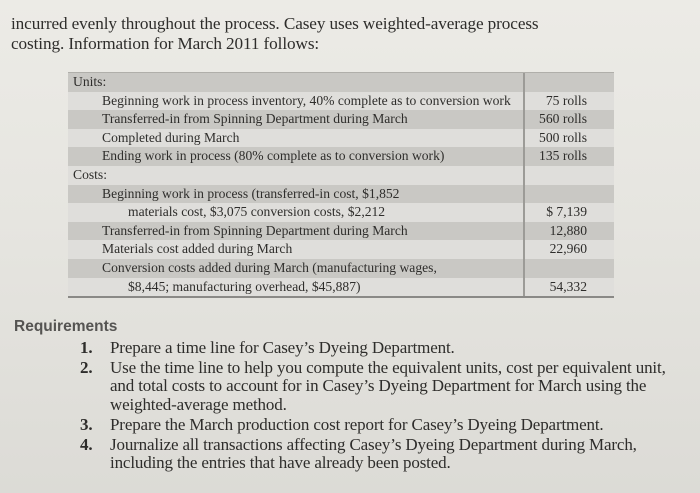  Describe the element at coordinates (568, 230) in the screenshot. I see `row-value: 12,880` at that location.